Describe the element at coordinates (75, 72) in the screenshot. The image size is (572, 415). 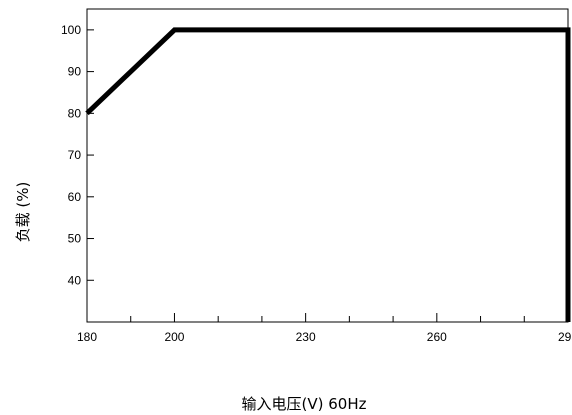
I see `y-tick-label: 90` at that location.